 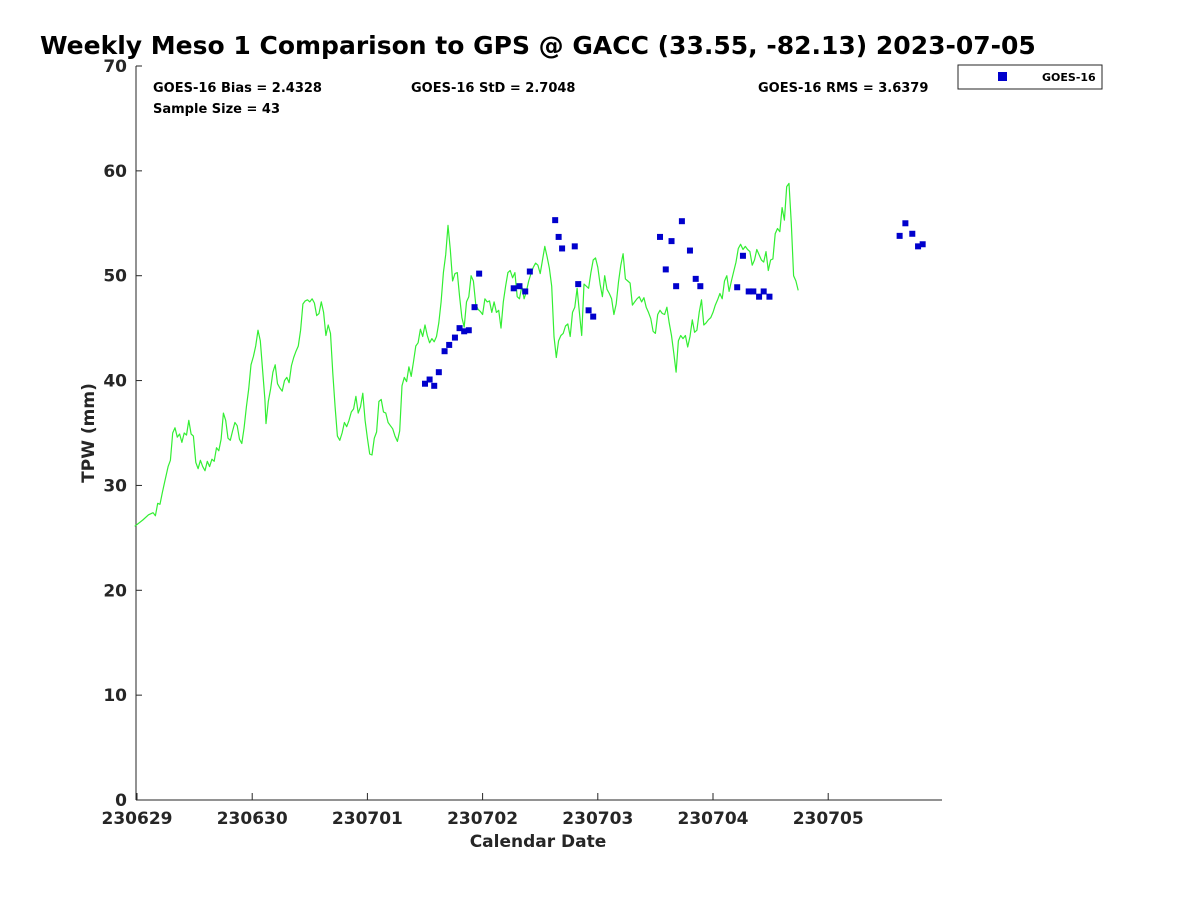 I want to click on sample-size-stat: Sample Size = 43, so click(x=216, y=109).